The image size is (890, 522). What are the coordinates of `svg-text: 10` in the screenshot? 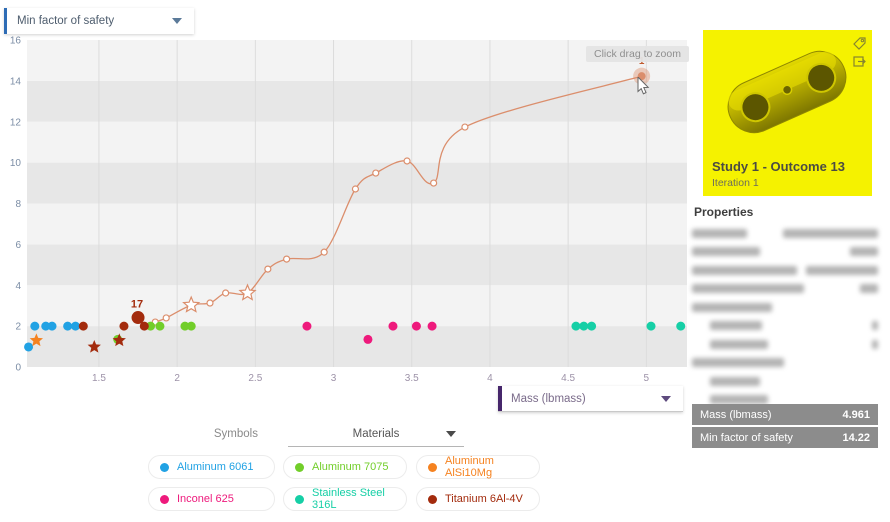 It's located at (16, 163).